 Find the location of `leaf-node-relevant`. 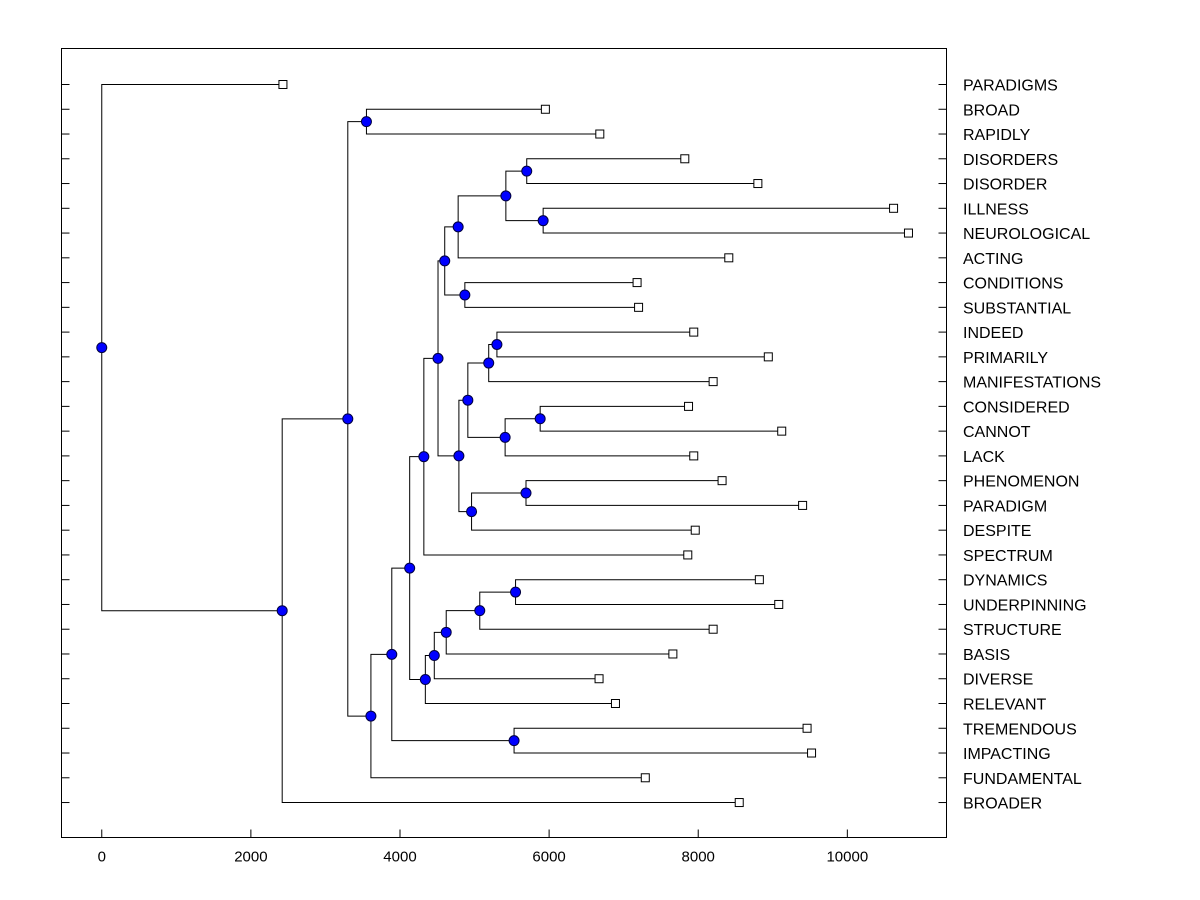

leaf-node-relevant is located at coordinates (615, 703).